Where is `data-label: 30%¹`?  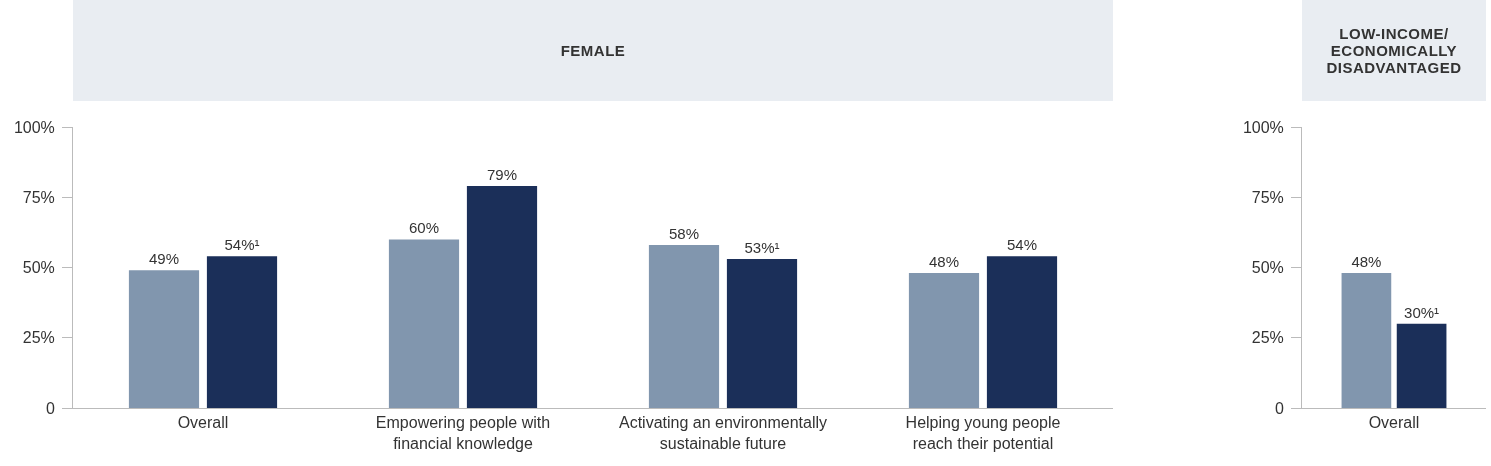
data-label: 30%¹ is located at coordinates (1422, 312).